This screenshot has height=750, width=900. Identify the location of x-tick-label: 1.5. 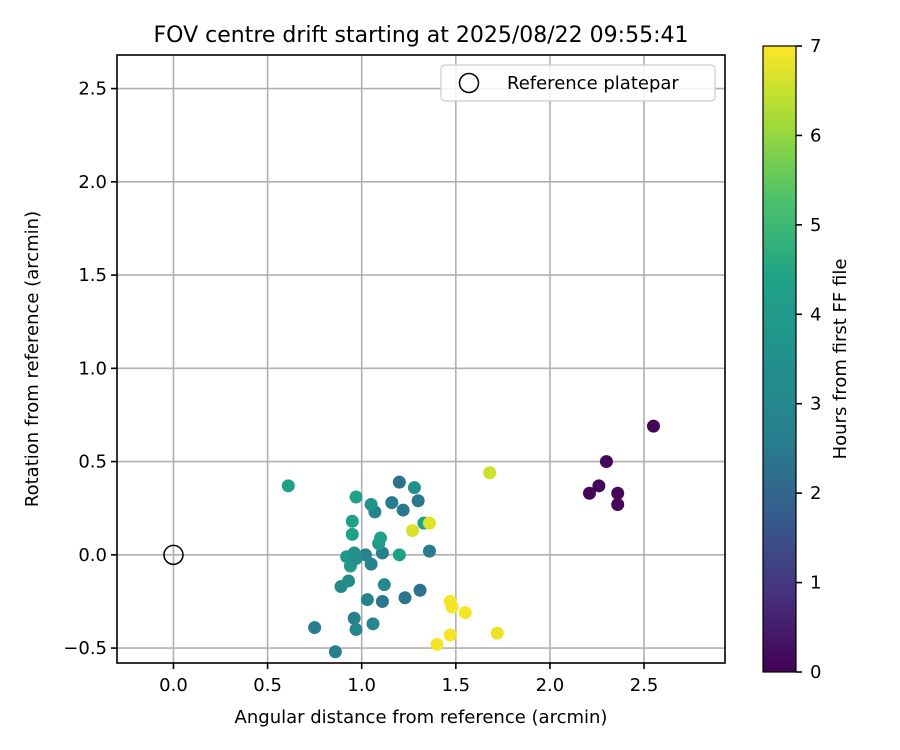
(456, 685).